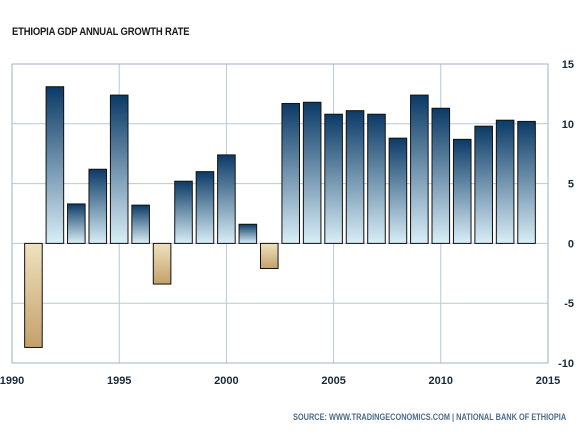 This screenshot has width=582, height=437. What do you see at coordinates (226, 199) in the screenshot?
I see `bar-2000` at bounding box center [226, 199].